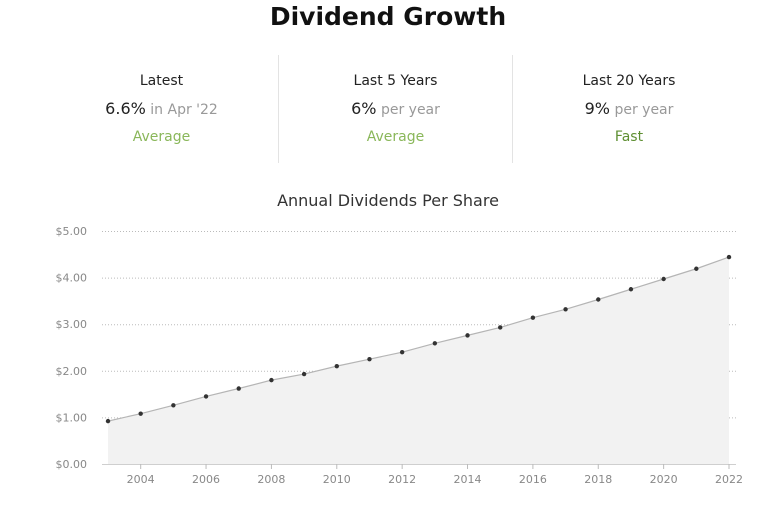 This screenshot has width=776, height=518. I want to click on x-tick-label: 2008, so click(271, 479).